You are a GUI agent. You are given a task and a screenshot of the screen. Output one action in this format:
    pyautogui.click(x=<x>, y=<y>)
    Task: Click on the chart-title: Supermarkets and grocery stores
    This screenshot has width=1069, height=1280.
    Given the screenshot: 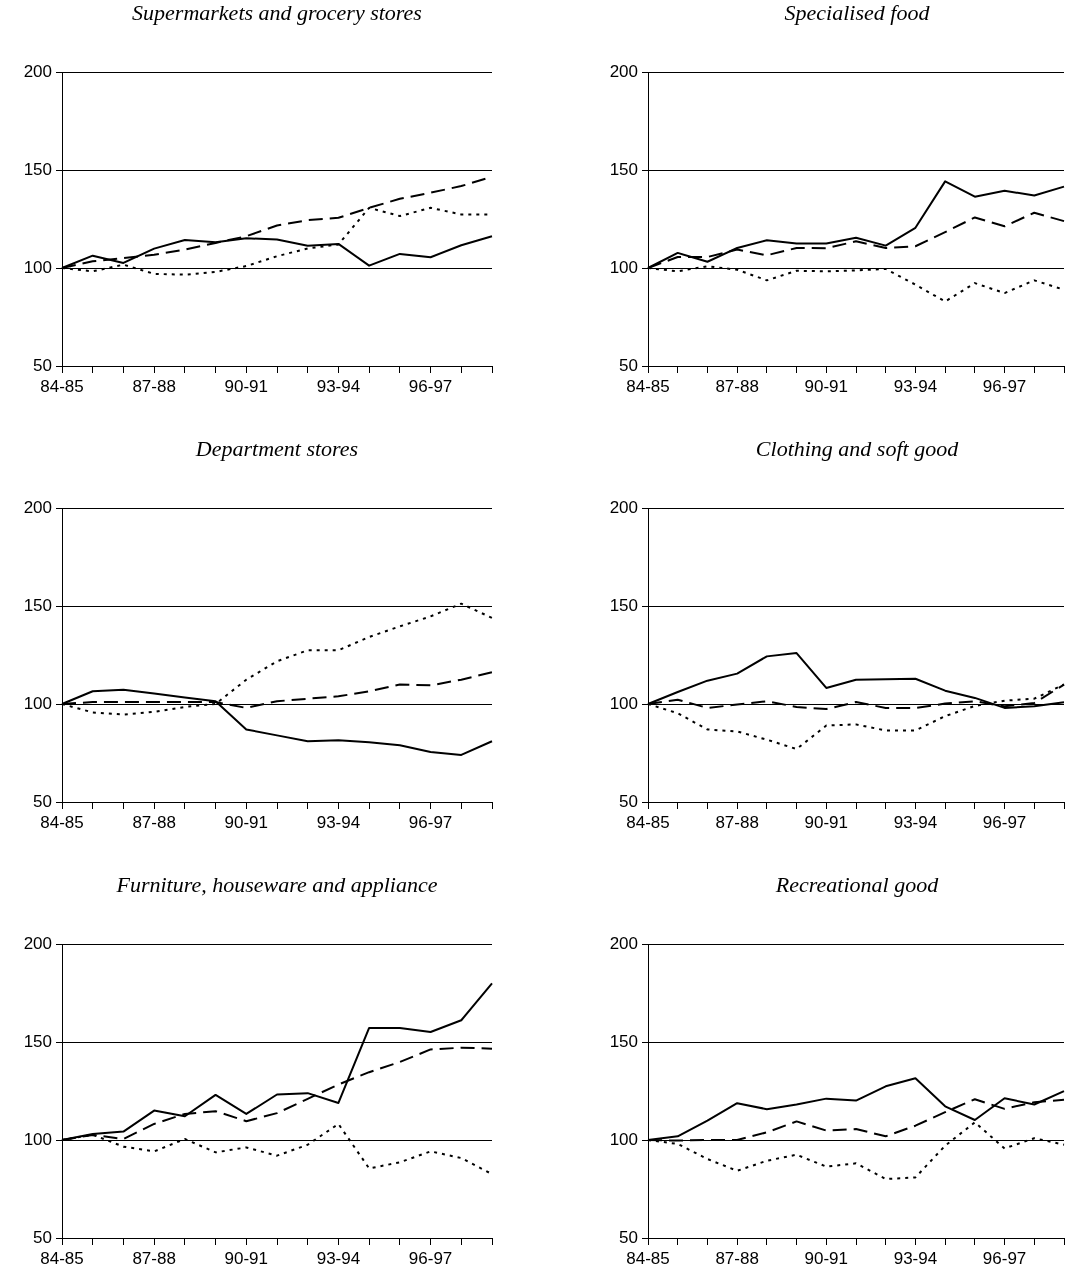 What is the action you would take?
    pyautogui.click(x=277, y=13)
    